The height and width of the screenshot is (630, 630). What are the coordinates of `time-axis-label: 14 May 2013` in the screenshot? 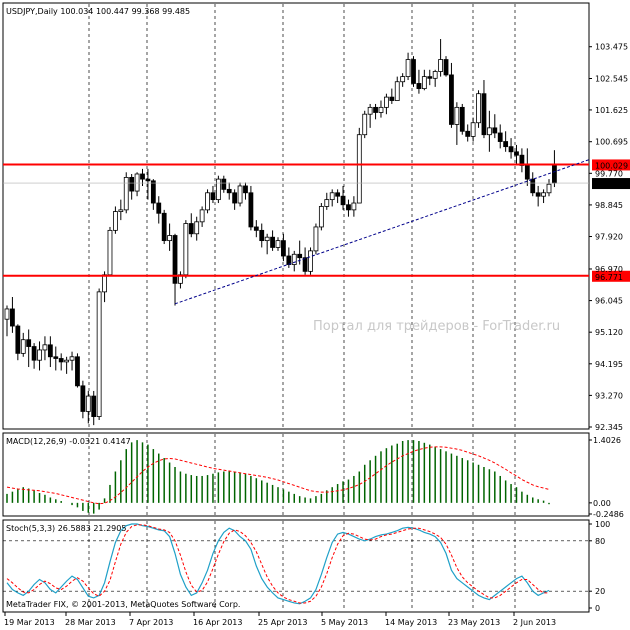 It's located at (411, 622).